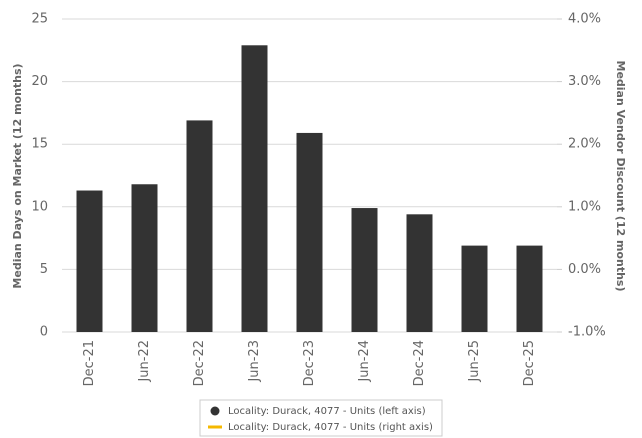 The image size is (642, 438). What do you see at coordinates (44, 269) in the screenshot?
I see `y-tick-label: 5` at bounding box center [44, 269].